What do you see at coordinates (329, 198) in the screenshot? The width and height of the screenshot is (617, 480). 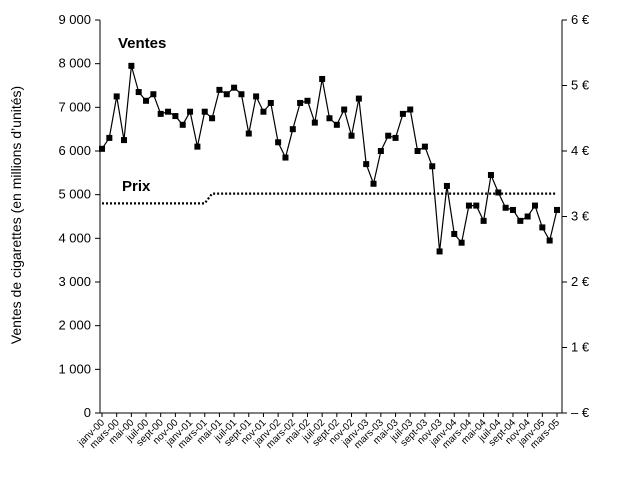 I see `series-line-prix` at bounding box center [329, 198].